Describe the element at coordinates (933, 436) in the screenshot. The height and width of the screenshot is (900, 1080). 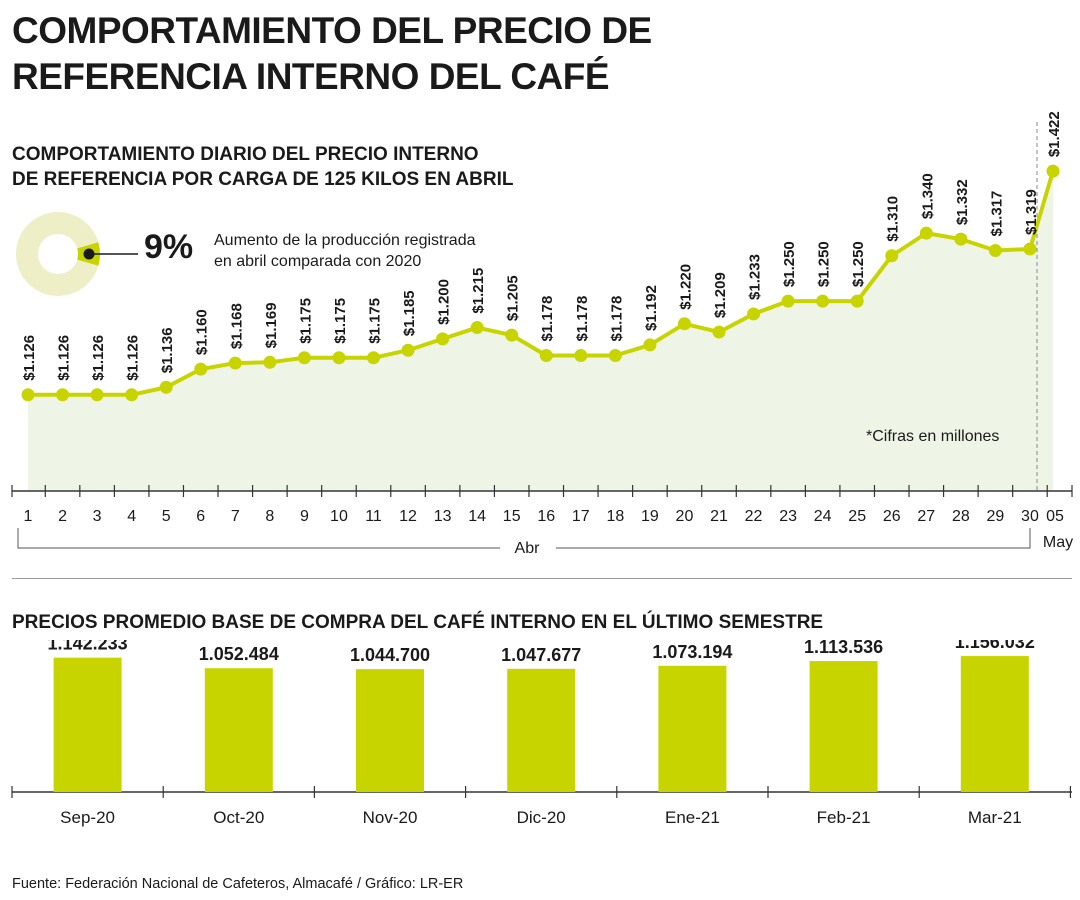
I see `footnote: *Cifras en millones` at that location.